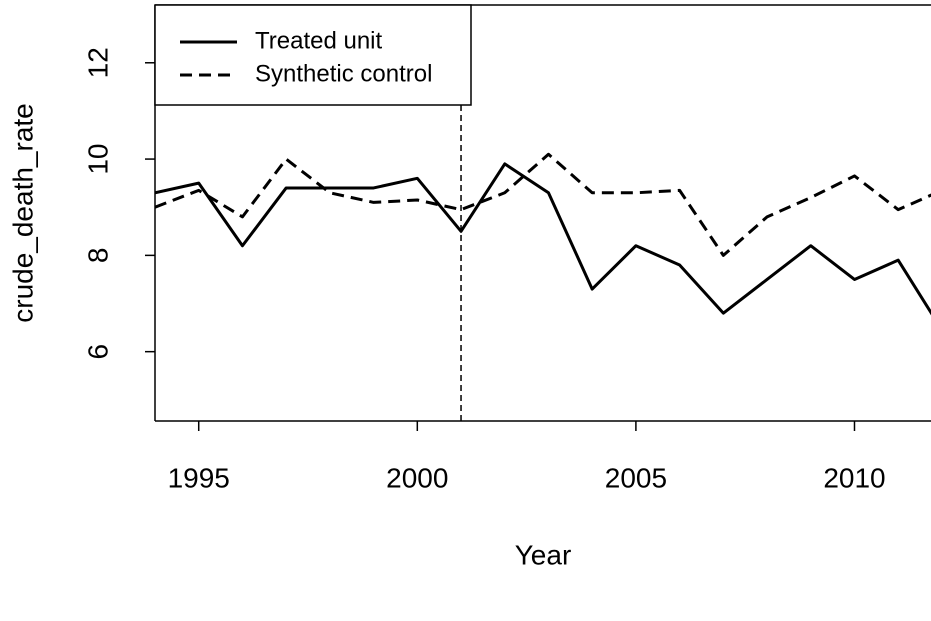 Image resolution: width=931 pixels, height=621 pixels. Describe the element at coordinates (97, 352) in the screenshot. I see `y-tick-label: 6` at that location.